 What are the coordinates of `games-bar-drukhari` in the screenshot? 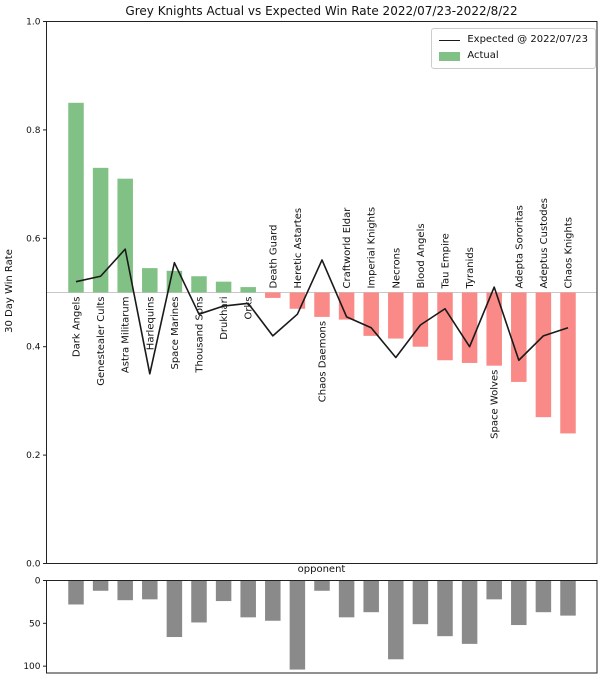 It's located at (223, 591).